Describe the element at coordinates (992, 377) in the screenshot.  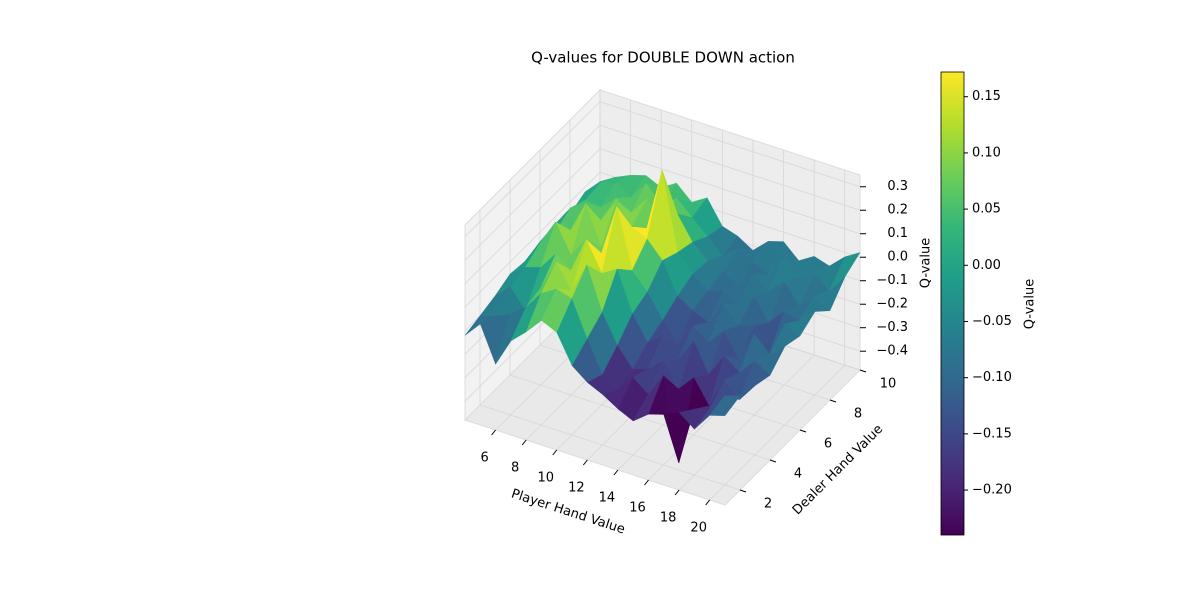
I see `colorbar-tick-label: −0.10` at that location.